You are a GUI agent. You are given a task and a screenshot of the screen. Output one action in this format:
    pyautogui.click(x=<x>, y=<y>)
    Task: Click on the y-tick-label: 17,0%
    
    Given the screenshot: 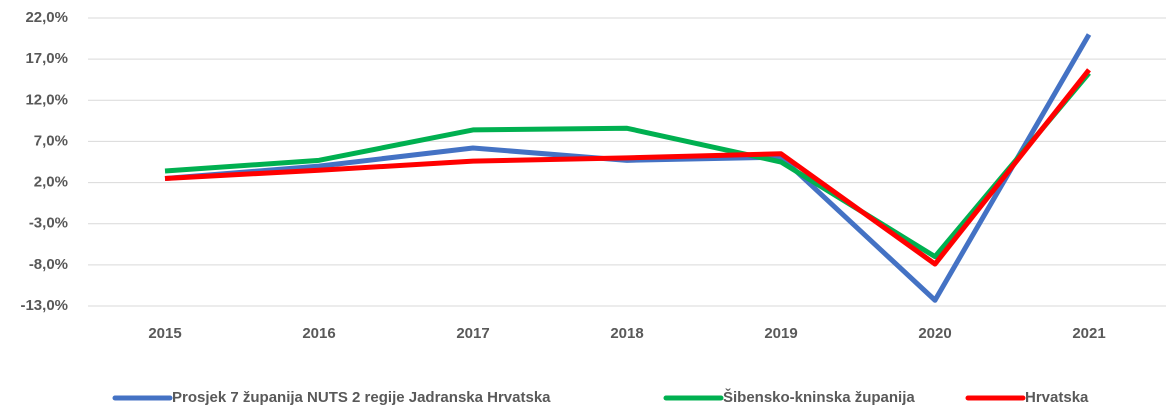 What is the action you would take?
    pyautogui.click(x=46, y=58)
    